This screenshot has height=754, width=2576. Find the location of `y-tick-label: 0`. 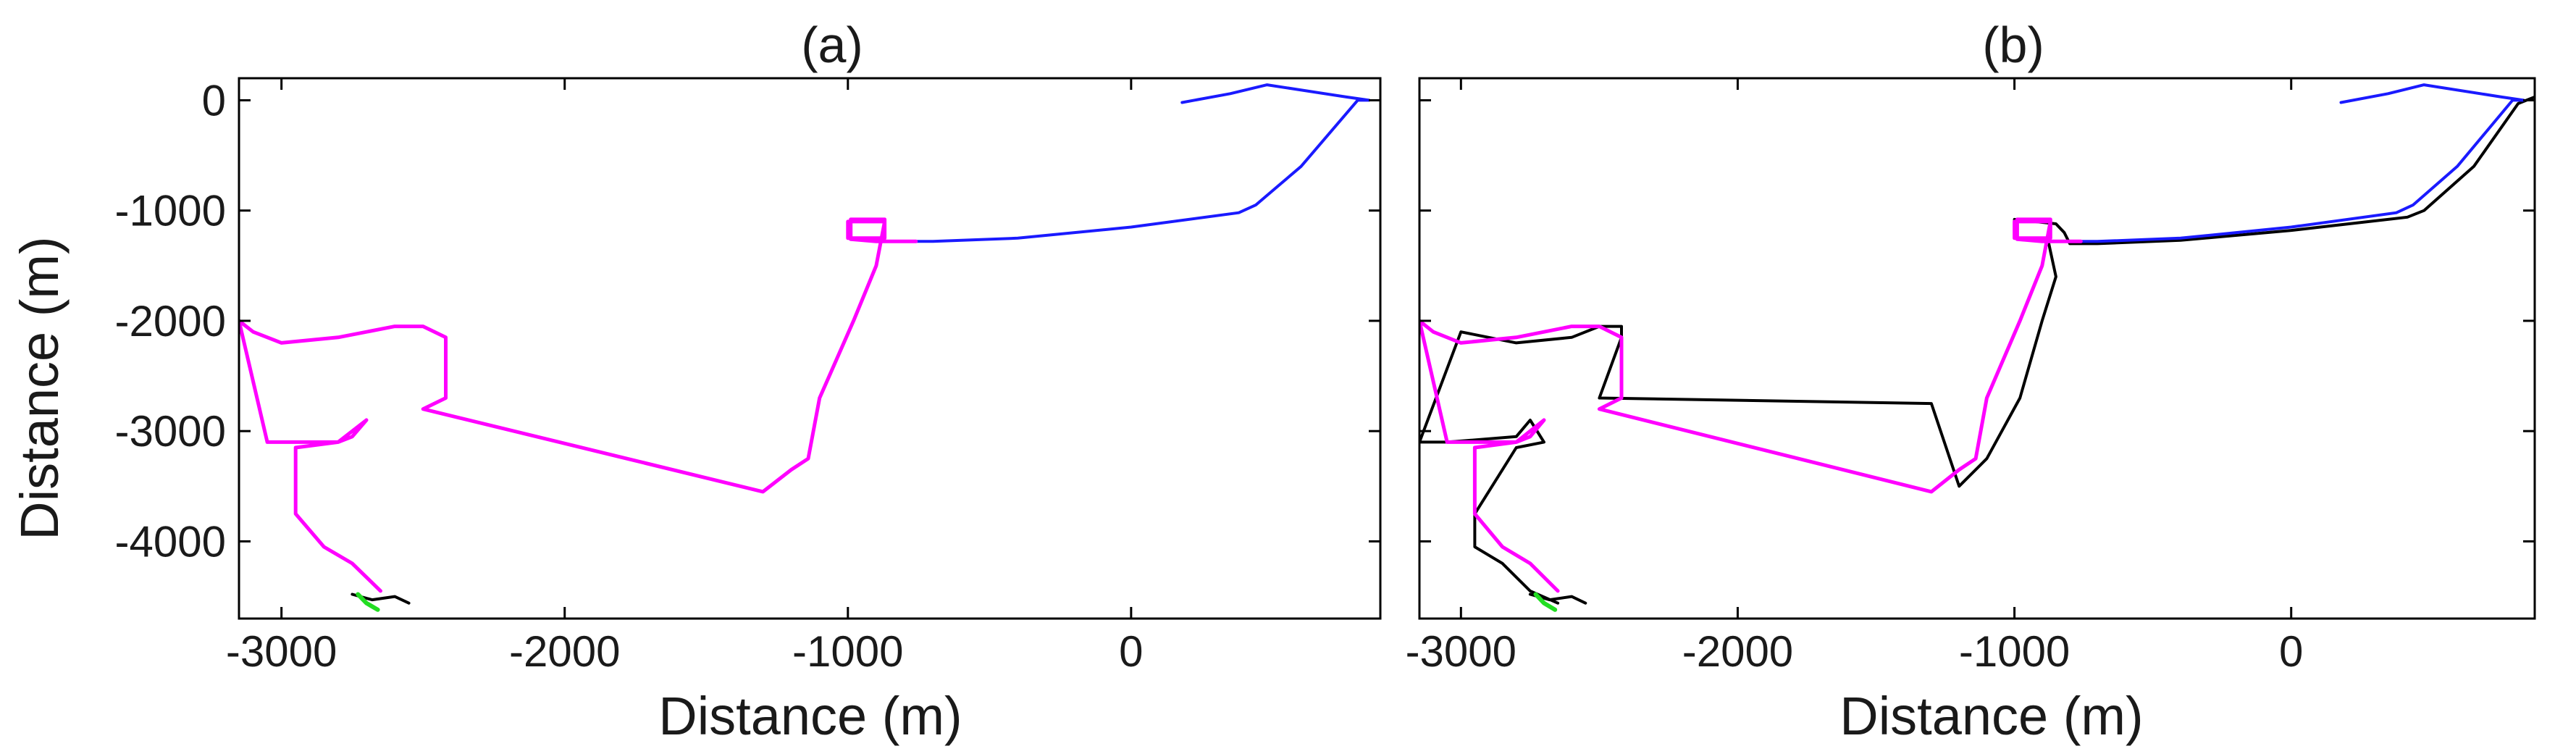

y-tick-label: 0 is located at coordinates (214, 100).